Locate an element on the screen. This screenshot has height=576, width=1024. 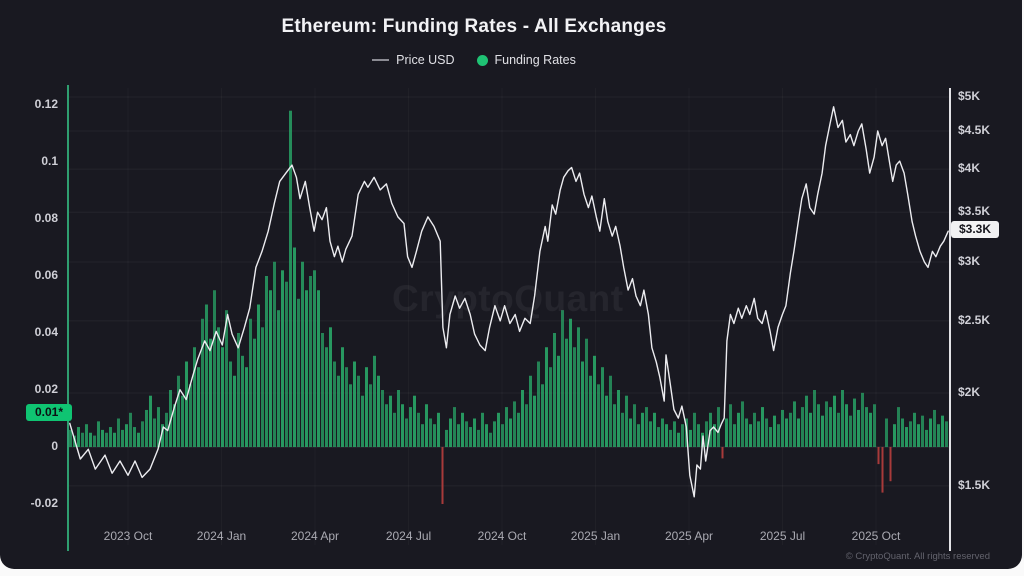
copyright-text: © CryptoQuant. All rights reserved is located at coordinates (917, 556).